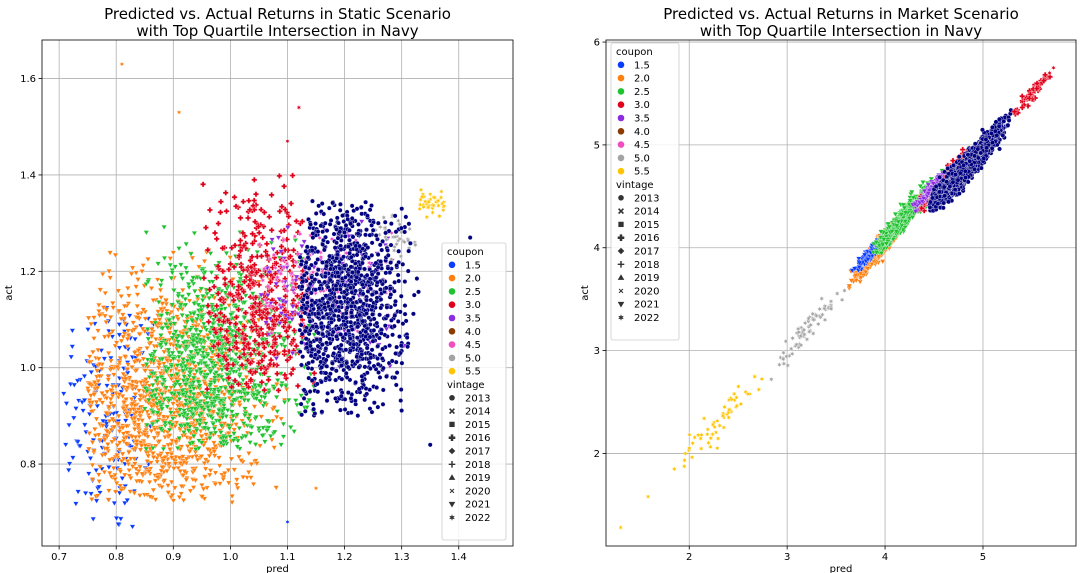 The image size is (1084, 573). Describe the element at coordinates (473, 265) in the screenshot. I see `legend-coupon-label: 1.5` at that location.